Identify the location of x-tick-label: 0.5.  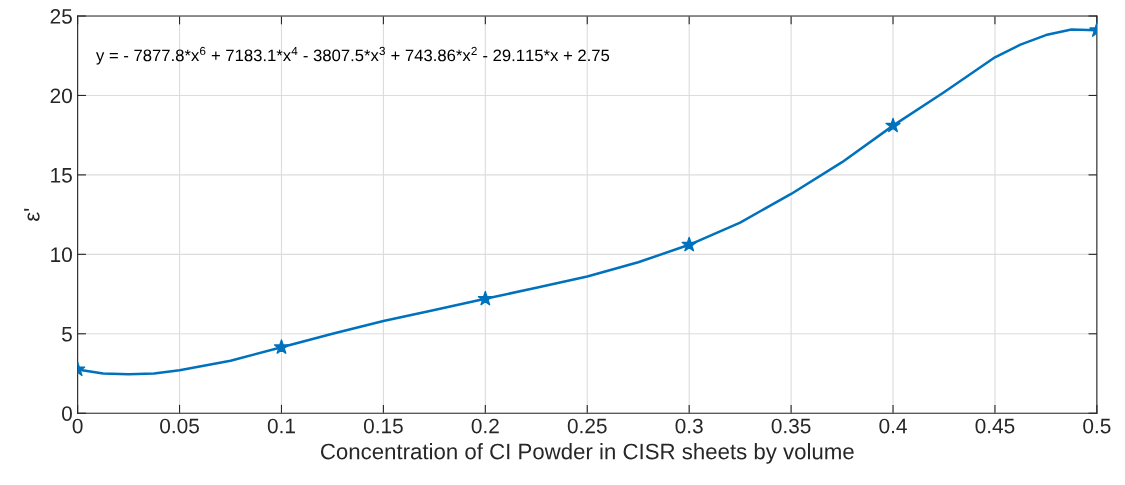
(1097, 426).